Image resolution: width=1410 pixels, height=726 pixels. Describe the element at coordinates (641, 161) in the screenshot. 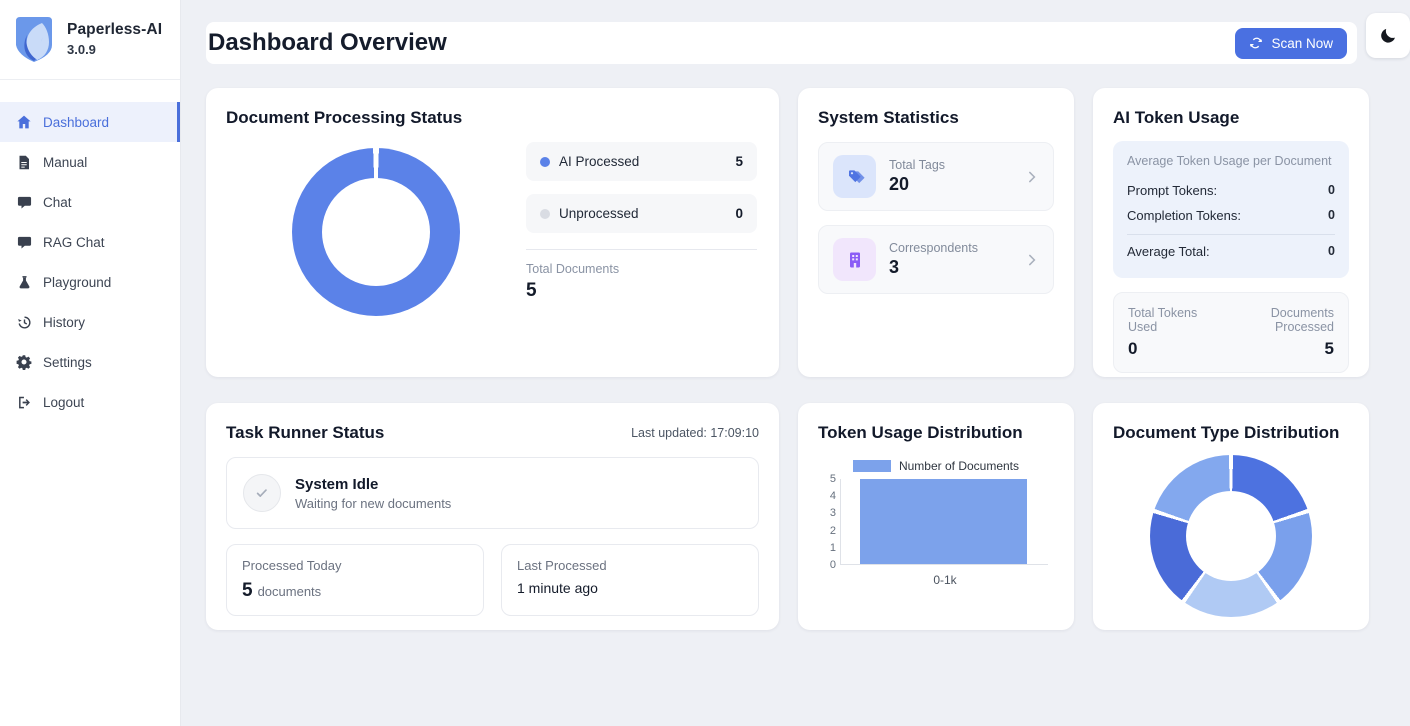

I see `legend-item-ai-processed: AI Processed 5` at that location.